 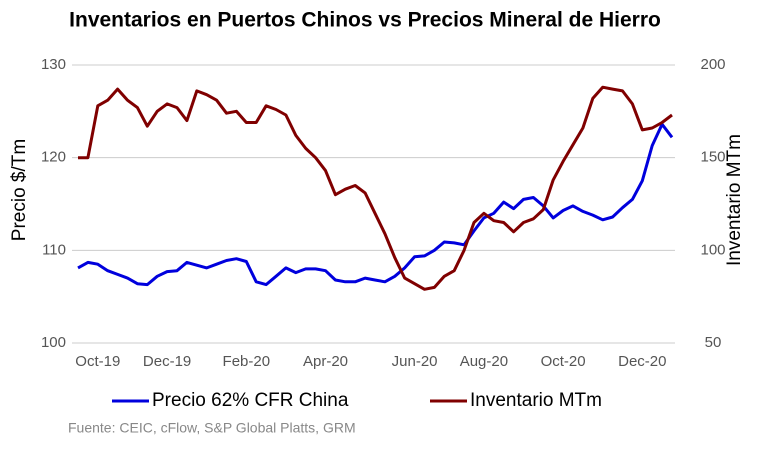 What do you see at coordinates (19, 190) in the screenshot?
I see `y-axis-label: Precio $/Tm` at bounding box center [19, 190].